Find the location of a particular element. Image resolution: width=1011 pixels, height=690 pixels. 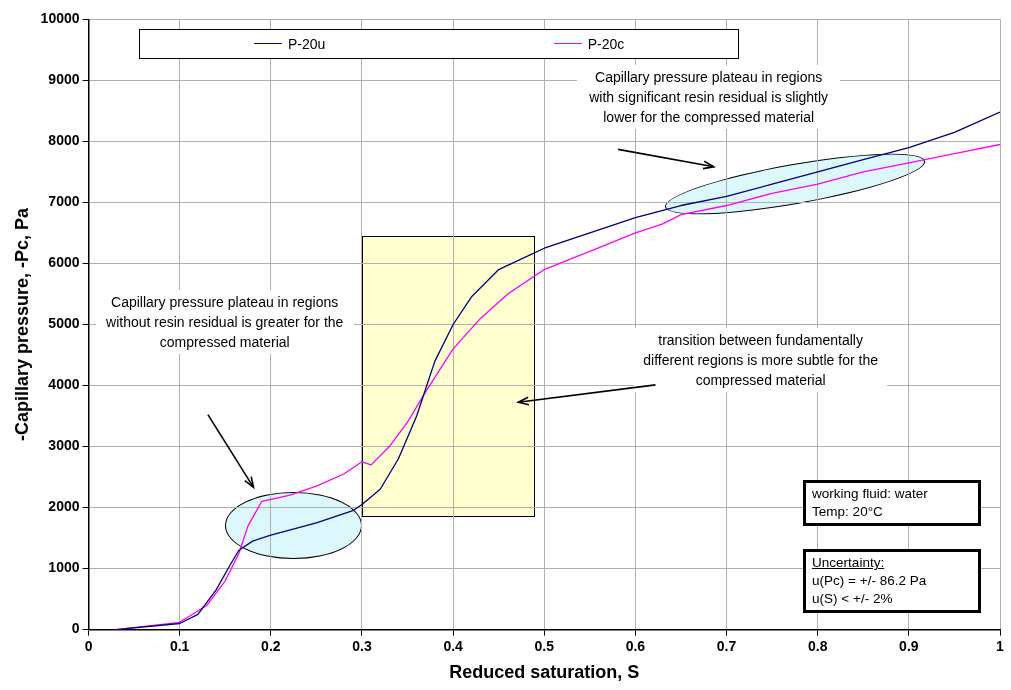

y-tick-label: 5000 is located at coordinates (64, 323).